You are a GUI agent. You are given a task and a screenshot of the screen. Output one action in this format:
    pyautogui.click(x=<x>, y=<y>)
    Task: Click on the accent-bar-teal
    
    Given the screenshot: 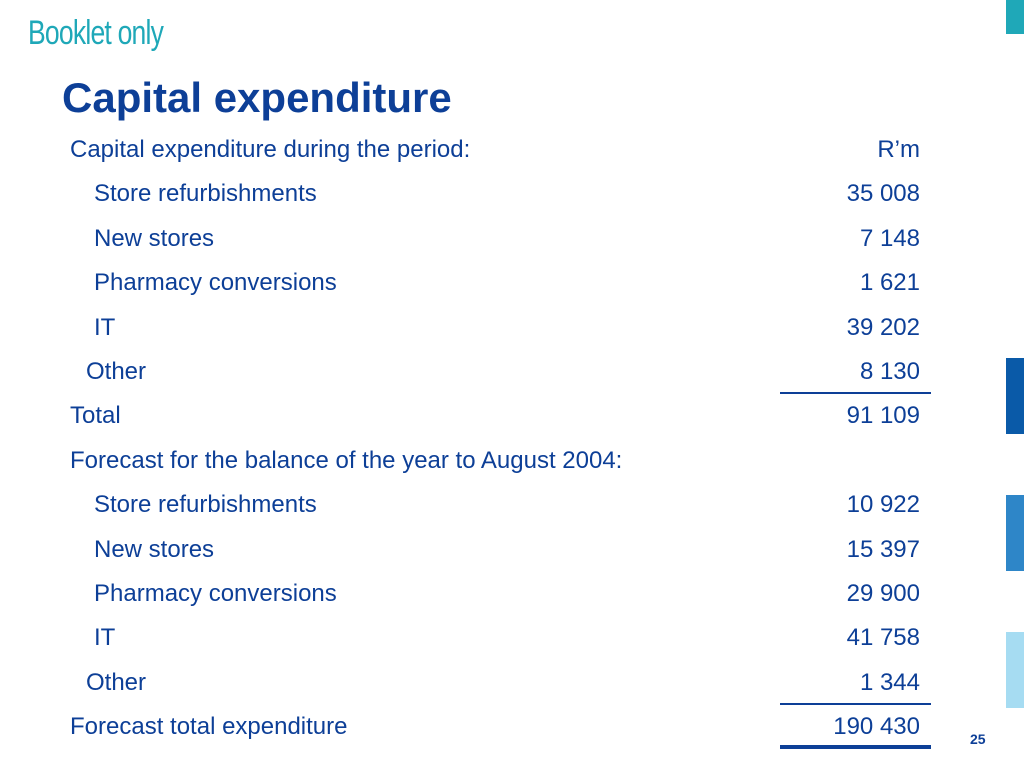 What is the action you would take?
    pyautogui.click(x=1015, y=17)
    